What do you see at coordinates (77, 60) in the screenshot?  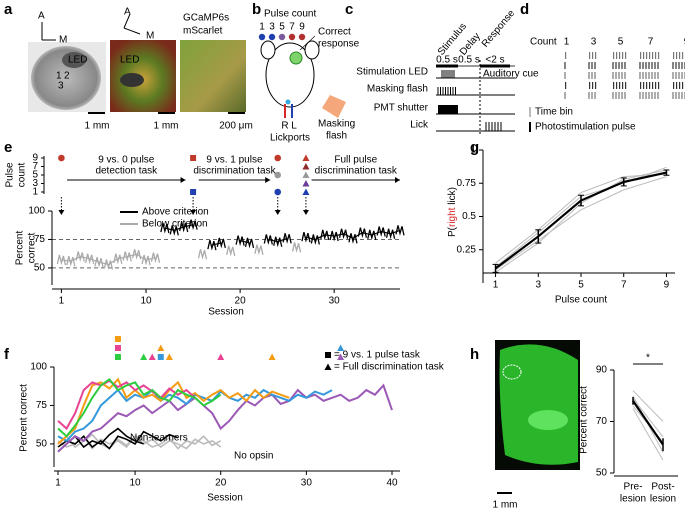 I see `led-label: LED` at bounding box center [77, 60].